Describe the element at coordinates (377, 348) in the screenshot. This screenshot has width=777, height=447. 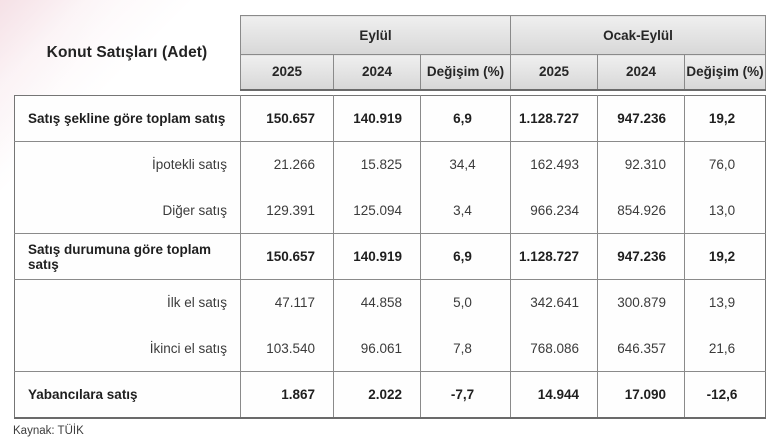
I see `cell-eylul-2024: 96.061` at that location.